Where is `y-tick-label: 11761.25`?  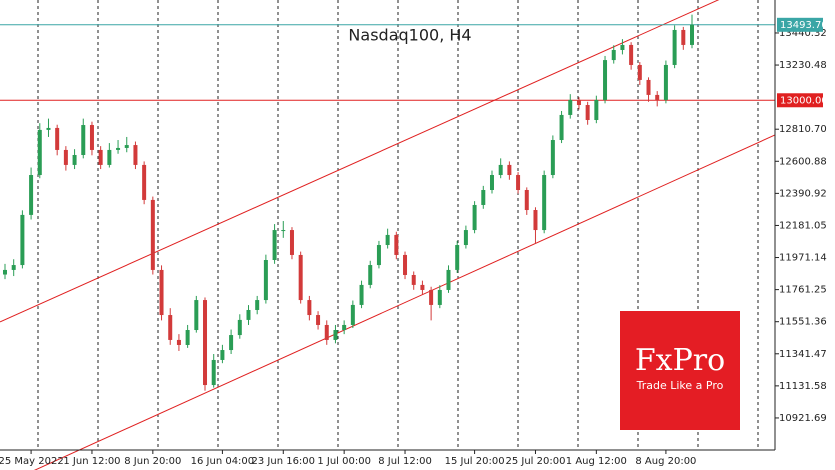 y-tick-label: 11761.25 is located at coordinates (803, 290).